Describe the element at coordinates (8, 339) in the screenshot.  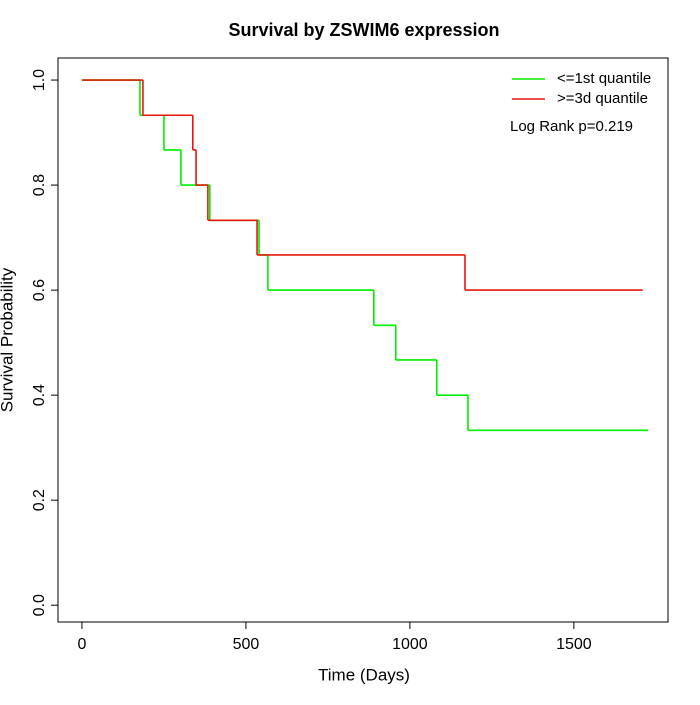
I see `y-axis-label: Survival Probability` at that location.